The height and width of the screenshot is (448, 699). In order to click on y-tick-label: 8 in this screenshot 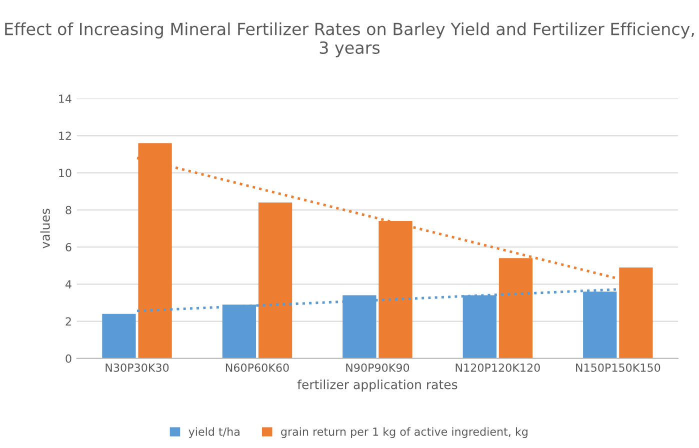, I will do `click(69, 210)`.